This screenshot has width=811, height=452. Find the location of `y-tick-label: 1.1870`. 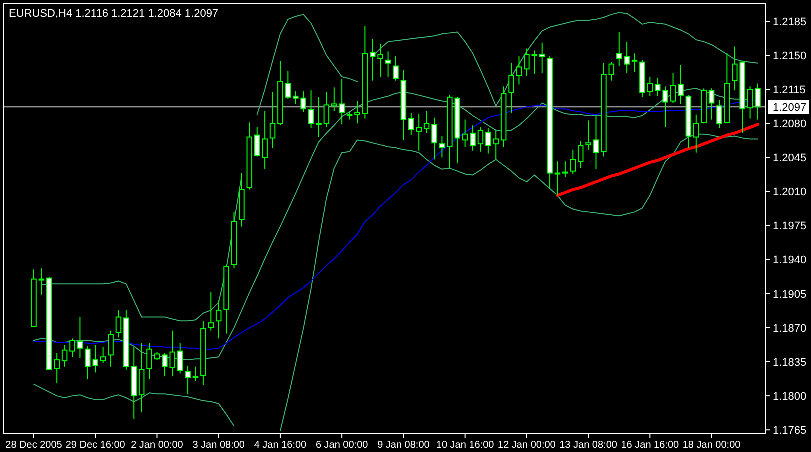

y-tick-label: 1.1870 is located at coordinates (790, 328).